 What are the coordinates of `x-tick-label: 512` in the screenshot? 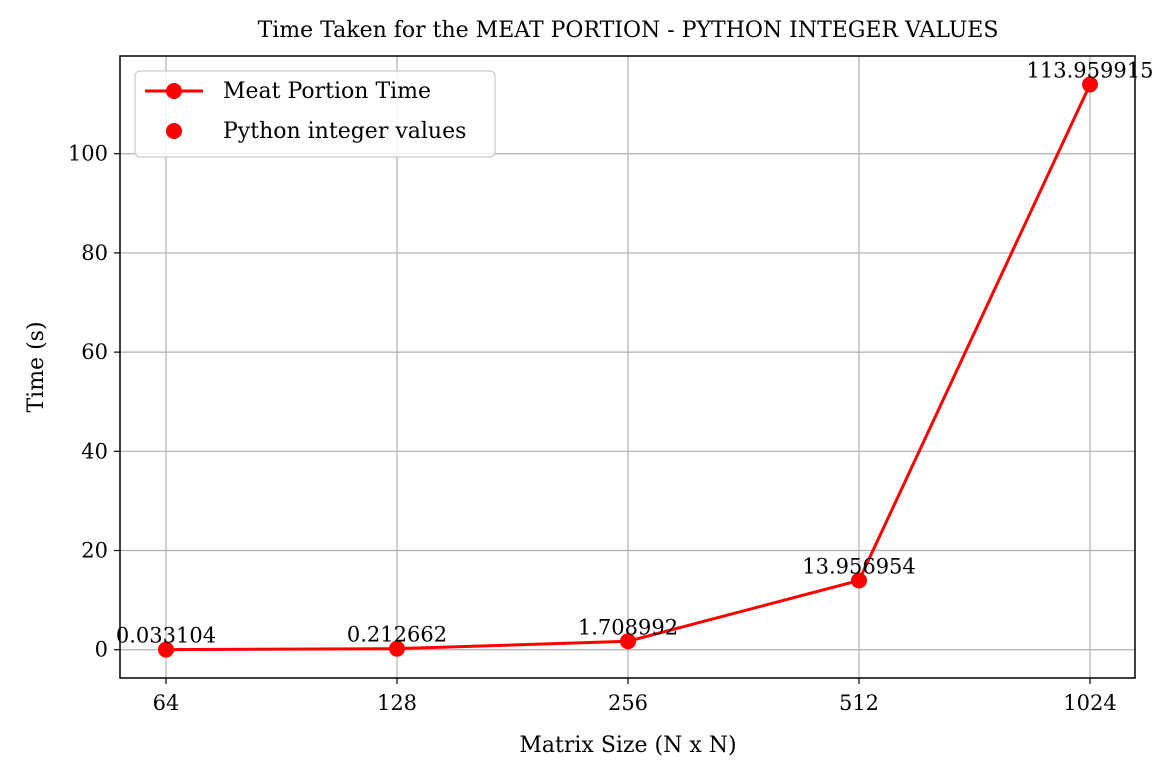 It's located at (859, 703).